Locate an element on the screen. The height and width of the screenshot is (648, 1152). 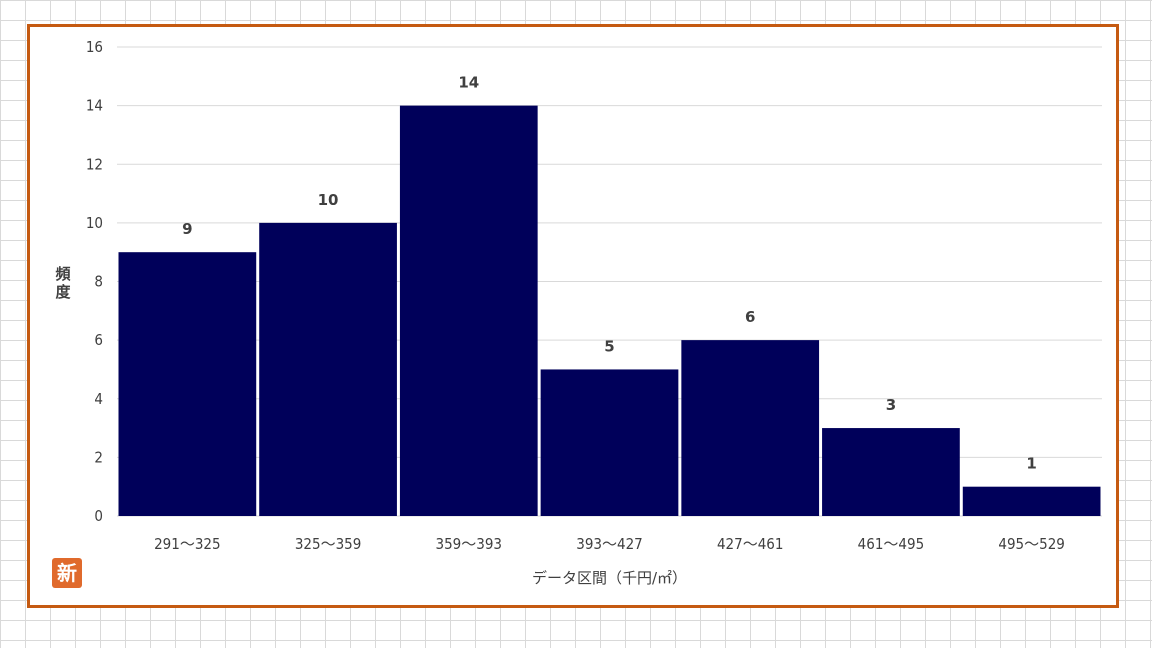
y-tick-label: 10 is located at coordinates (94, 223).